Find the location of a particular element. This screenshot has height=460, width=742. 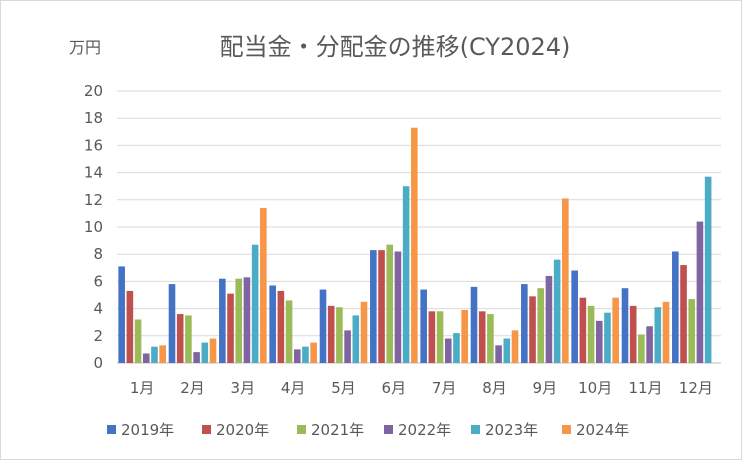

legend-label: 2020年 is located at coordinates (242, 430).